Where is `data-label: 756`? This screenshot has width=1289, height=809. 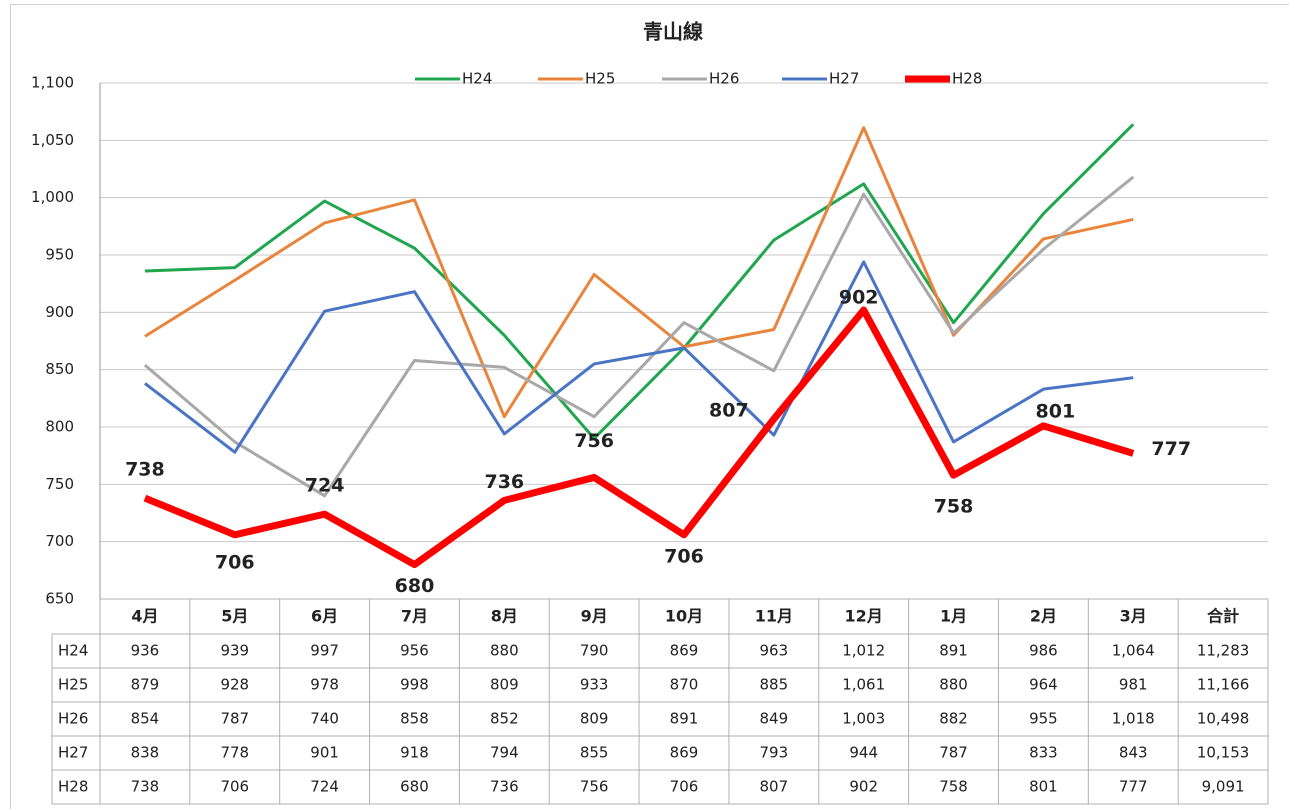 data-label: 756 is located at coordinates (594, 441).